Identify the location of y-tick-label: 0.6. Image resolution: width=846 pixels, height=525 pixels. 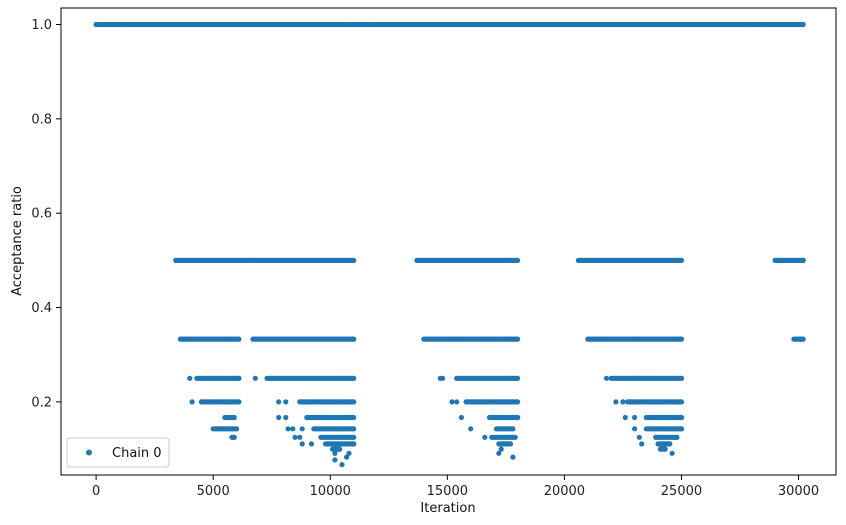
(41, 214).